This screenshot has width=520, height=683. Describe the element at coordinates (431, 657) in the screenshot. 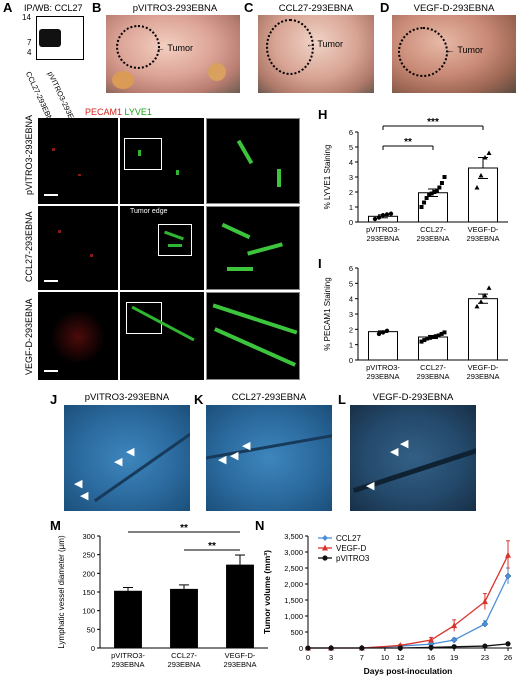

I see `x-tick-label: 16` at that location.